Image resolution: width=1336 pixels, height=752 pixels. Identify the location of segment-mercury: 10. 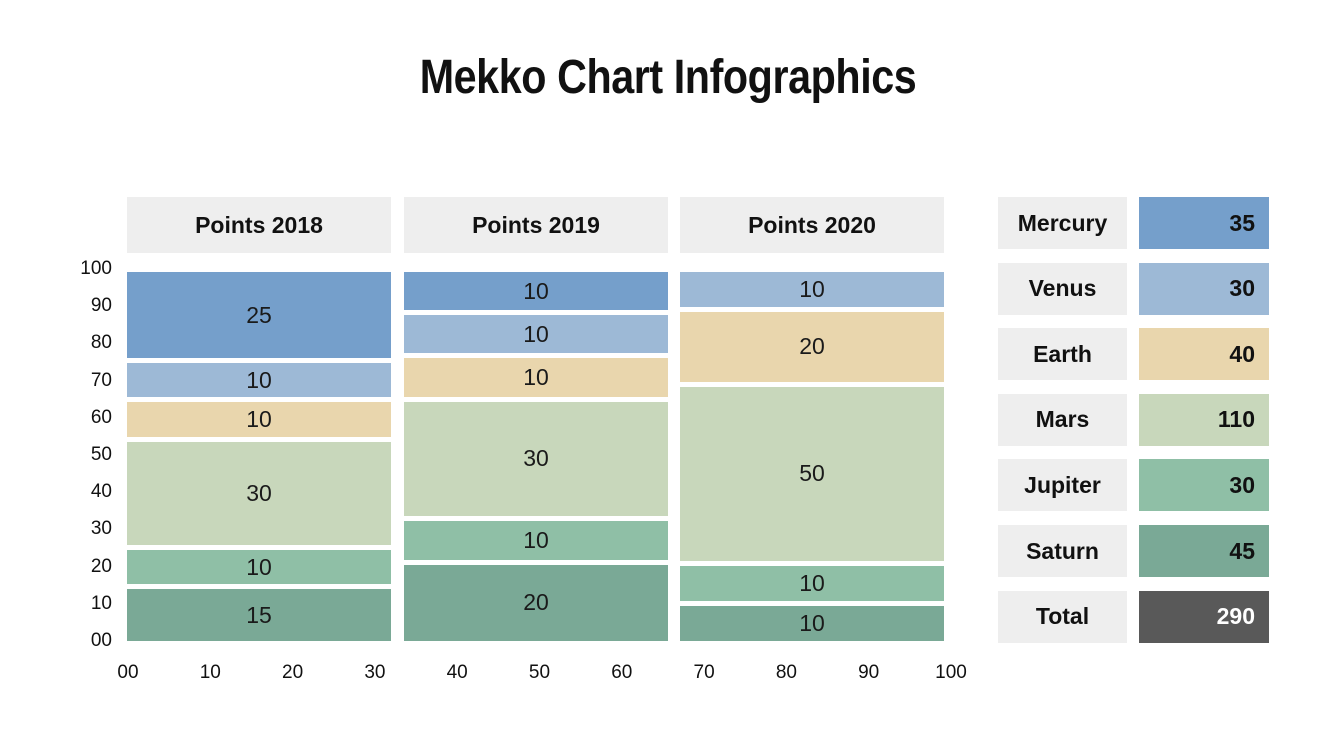
(536, 291).